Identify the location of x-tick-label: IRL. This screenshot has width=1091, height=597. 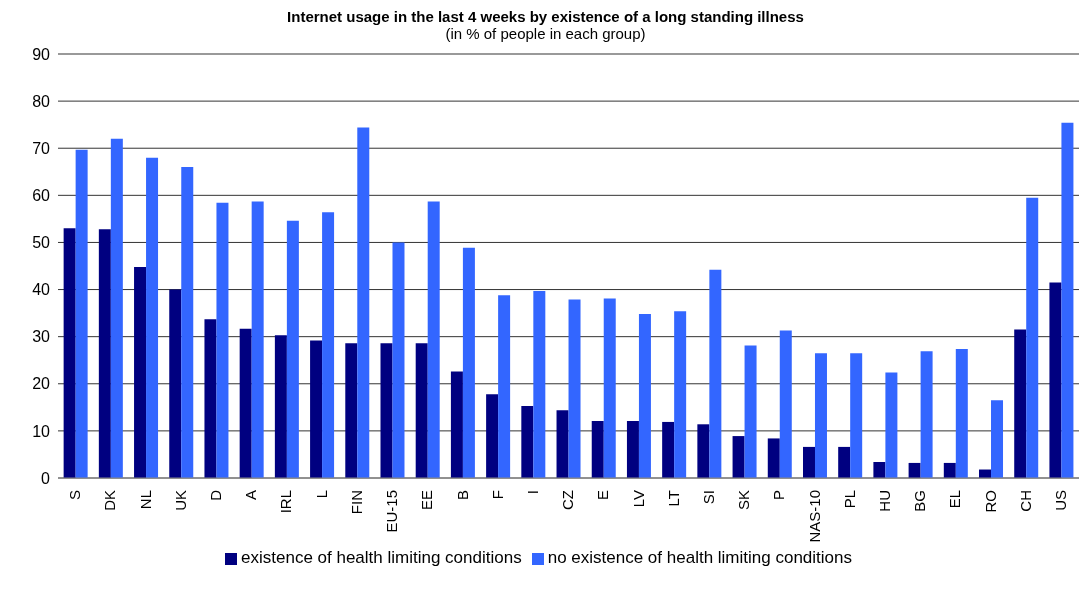
(286, 502).